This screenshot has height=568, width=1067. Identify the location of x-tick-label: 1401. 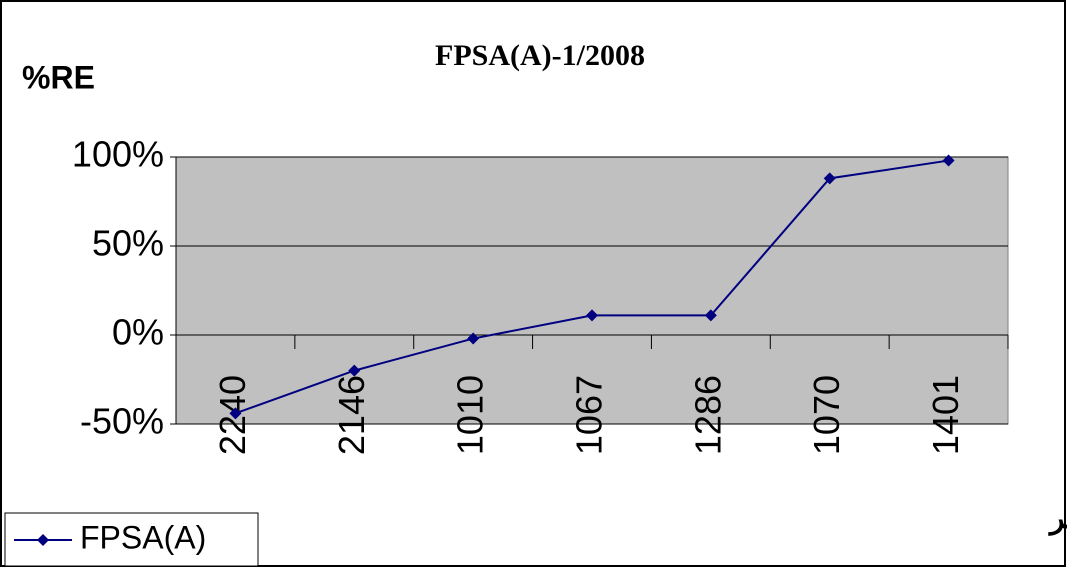
(945, 415).